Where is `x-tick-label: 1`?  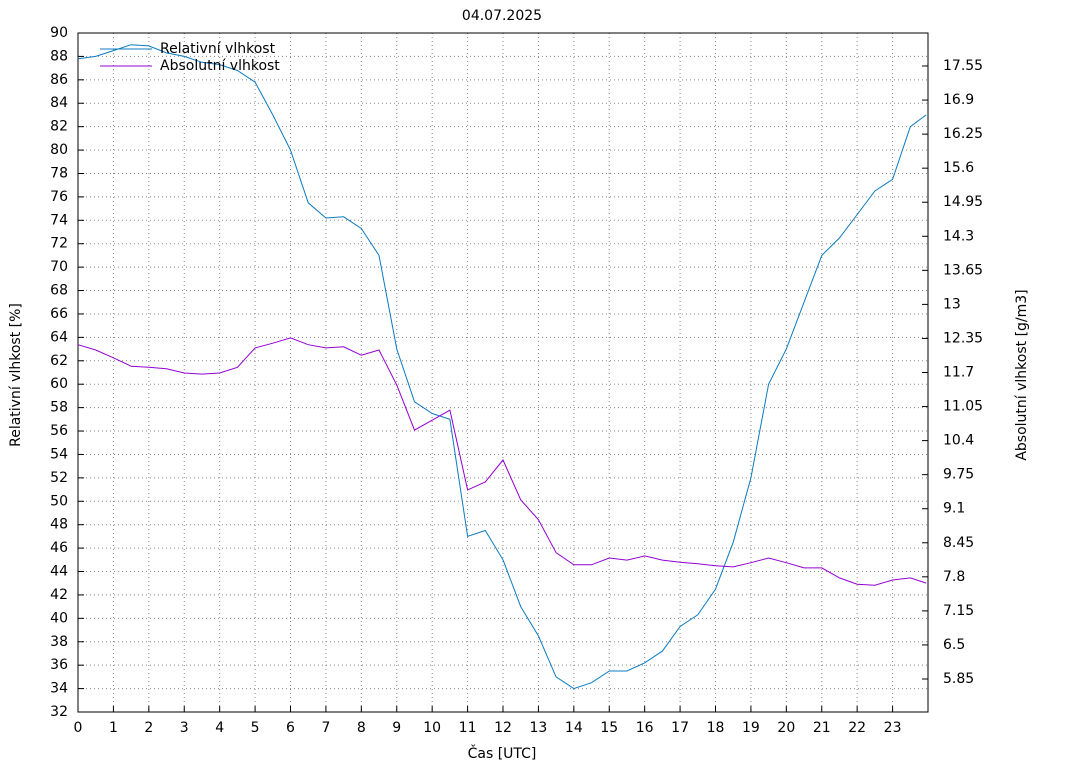 x-tick-label: 1 is located at coordinates (113, 728).